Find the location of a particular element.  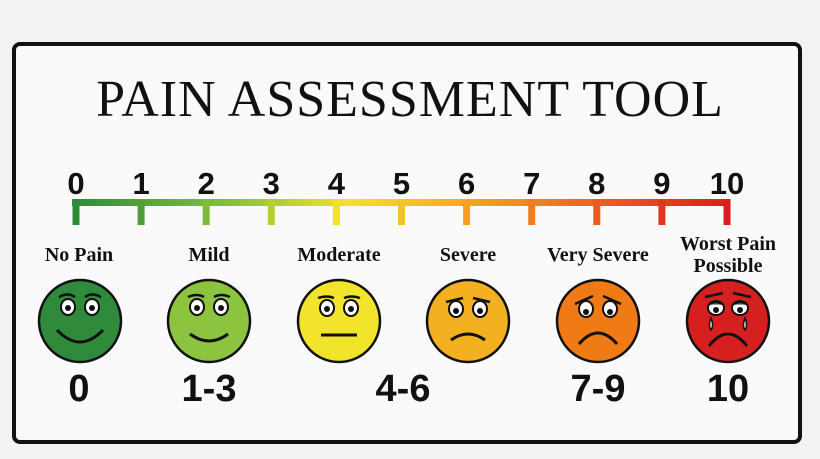

range-0: 0 is located at coordinates (79, 389).